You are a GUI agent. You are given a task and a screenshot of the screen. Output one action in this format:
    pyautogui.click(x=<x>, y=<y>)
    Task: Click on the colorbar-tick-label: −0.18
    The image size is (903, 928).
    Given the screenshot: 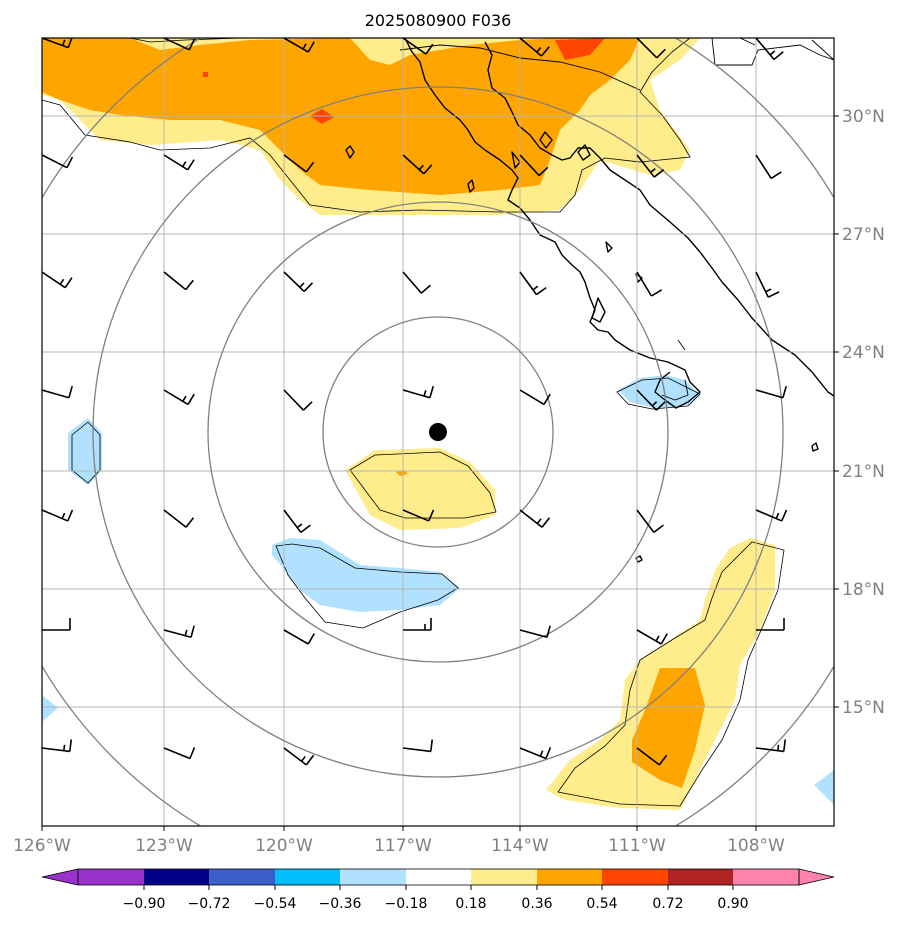 What is the action you would take?
    pyautogui.click(x=406, y=904)
    